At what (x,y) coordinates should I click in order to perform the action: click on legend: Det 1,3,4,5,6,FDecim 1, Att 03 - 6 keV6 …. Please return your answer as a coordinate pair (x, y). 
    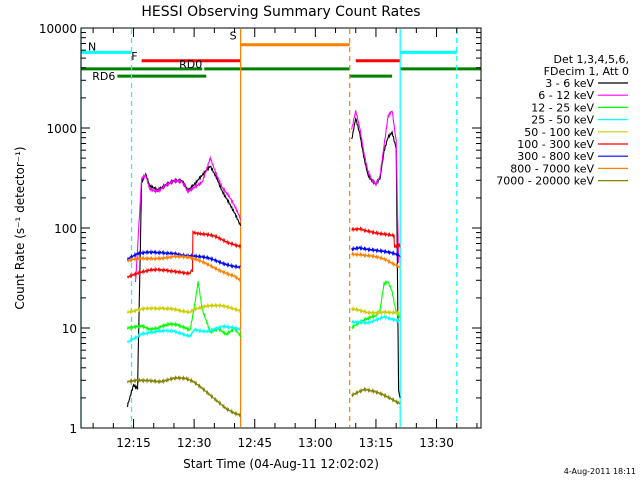
    Looking at the image, I should click on (562, 120).